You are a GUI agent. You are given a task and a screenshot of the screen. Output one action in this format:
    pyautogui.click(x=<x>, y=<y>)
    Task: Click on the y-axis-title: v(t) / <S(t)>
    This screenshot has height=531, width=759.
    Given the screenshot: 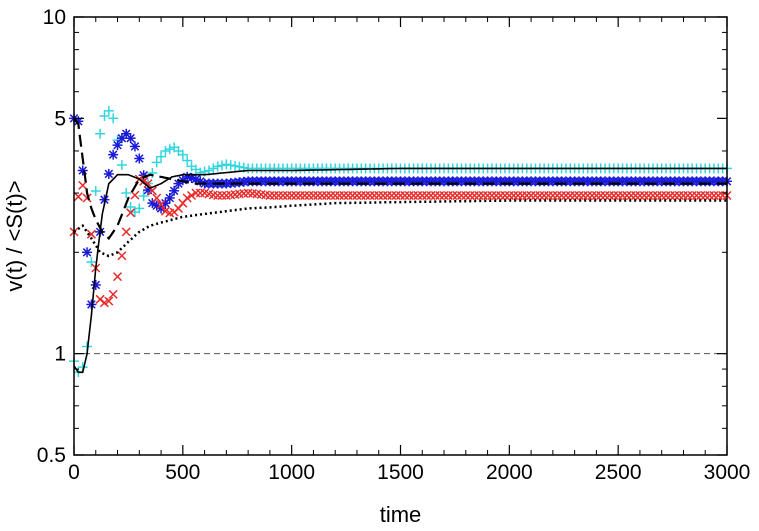 What is the action you would take?
    pyautogui.click(x=14, y=235)
    